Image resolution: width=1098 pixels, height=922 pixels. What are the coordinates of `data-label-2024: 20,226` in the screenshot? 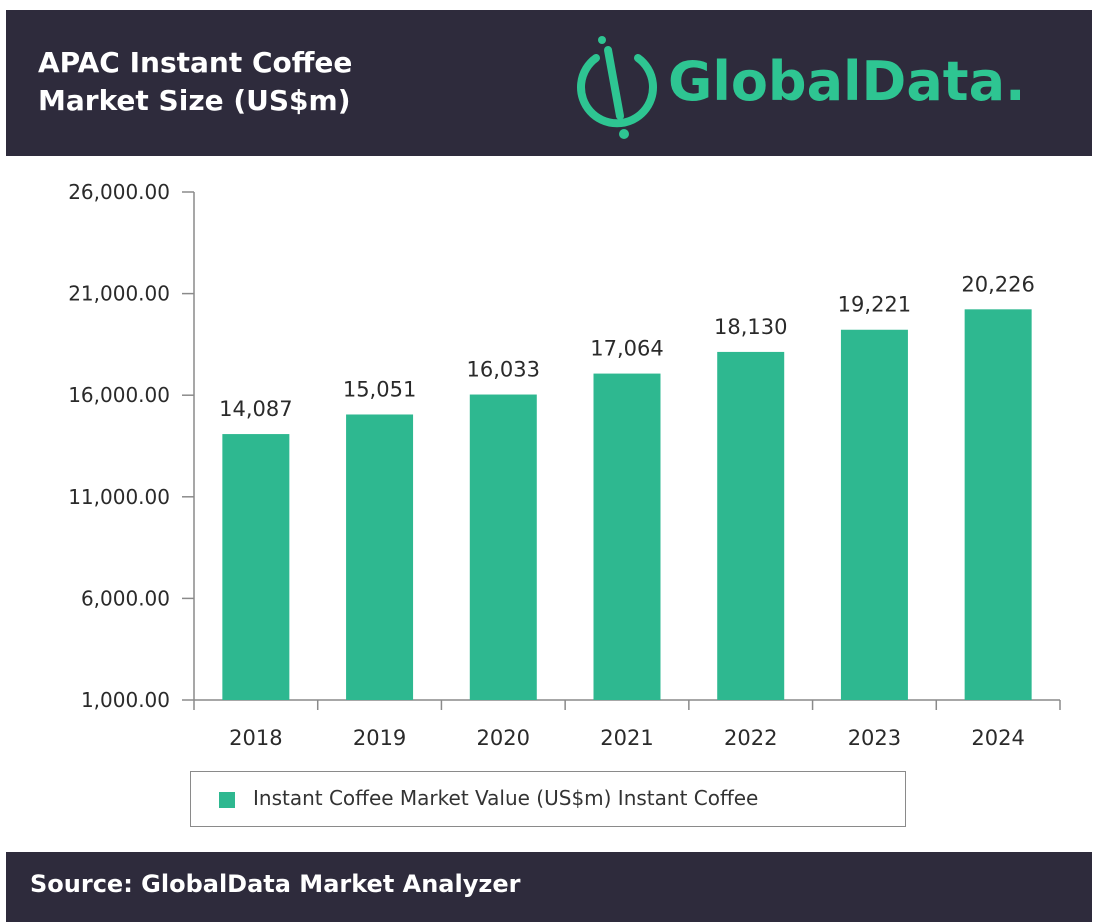 It's located at (997, 284).